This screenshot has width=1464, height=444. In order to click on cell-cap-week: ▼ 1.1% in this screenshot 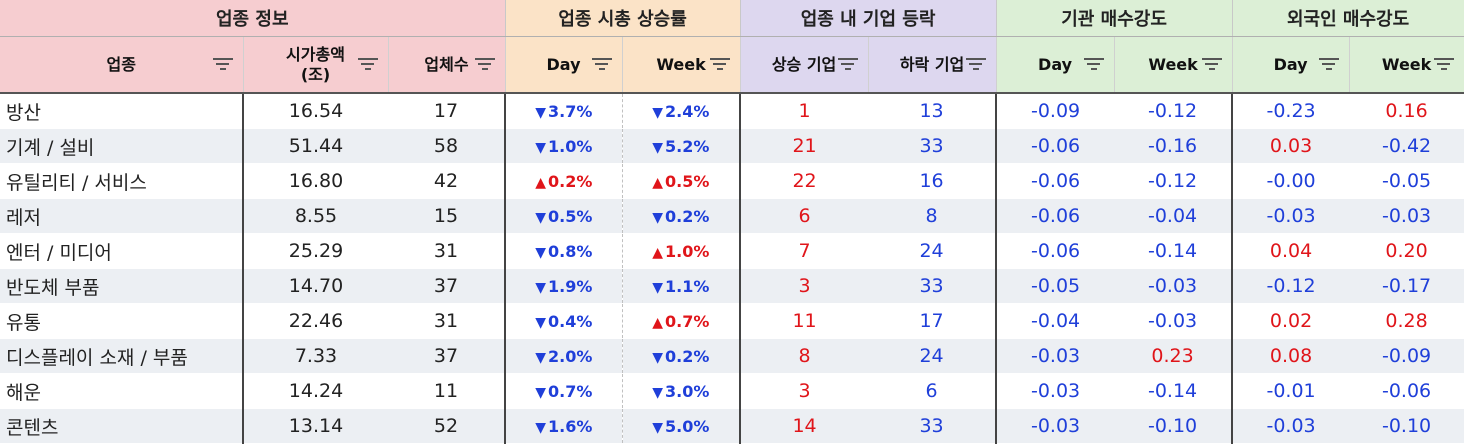, I will do `click(682, 286)`.